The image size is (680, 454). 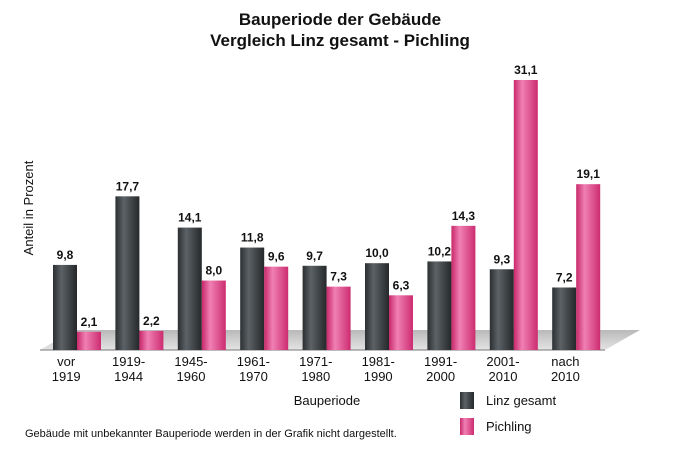 I want to click on data-label-linz-7: 9,3, so click(x=501, y=259).